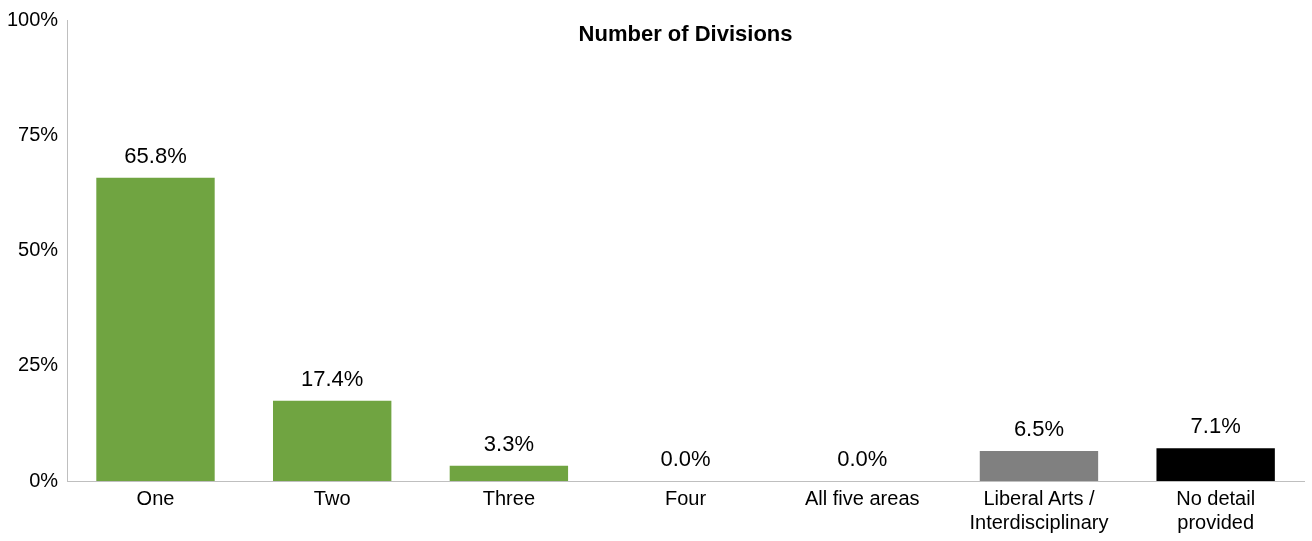 Image resolution: width=1312 pixels, height=541 pixels. I want to click on x-tick-label: Three, so click(509, 497).